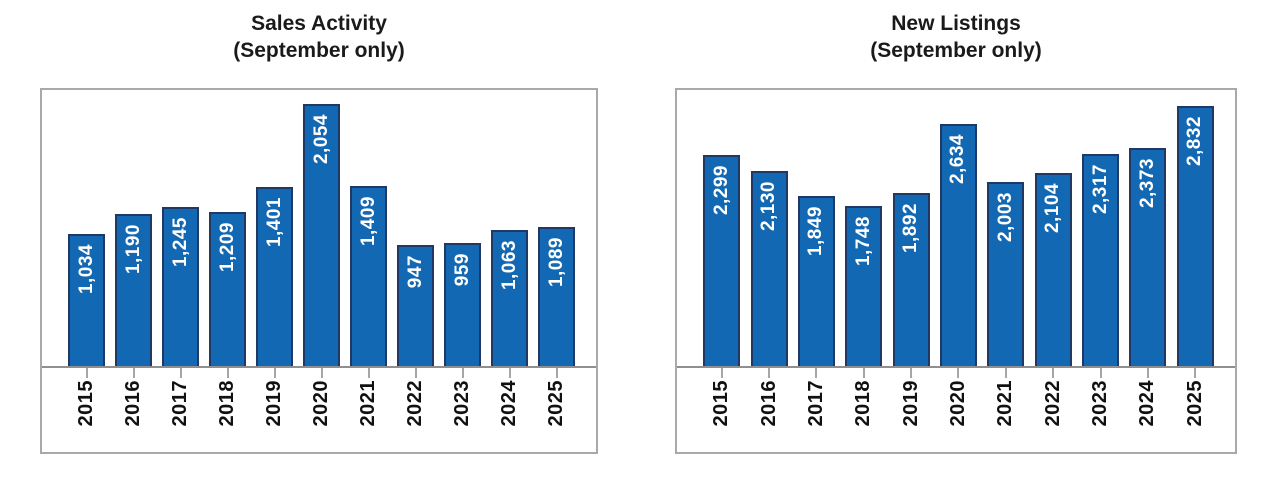  What do you see at coordinates (321, 139) in the screenshot?
I see `bar-value-label-wrap: 2,054` at bounding box center [321, 139].